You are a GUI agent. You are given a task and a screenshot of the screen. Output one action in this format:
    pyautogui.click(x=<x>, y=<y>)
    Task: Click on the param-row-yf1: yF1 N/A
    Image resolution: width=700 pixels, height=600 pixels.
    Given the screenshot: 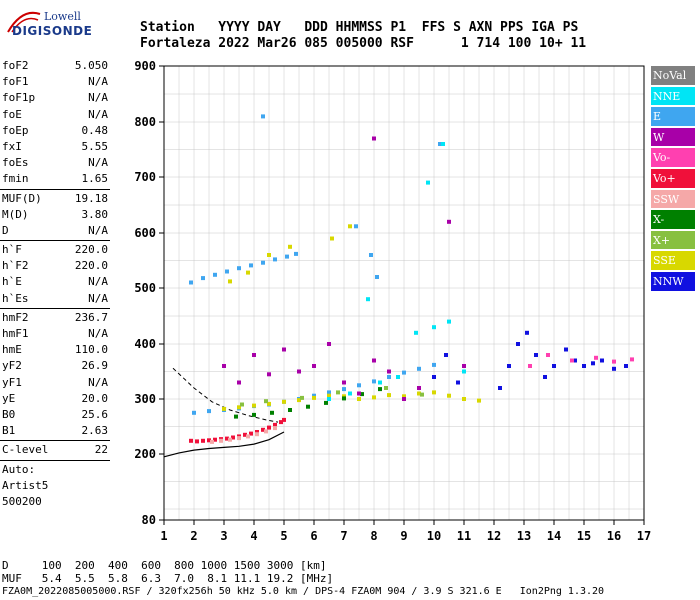 What is the action you would take?
    pyautogui.click(x=56, y=383)
    